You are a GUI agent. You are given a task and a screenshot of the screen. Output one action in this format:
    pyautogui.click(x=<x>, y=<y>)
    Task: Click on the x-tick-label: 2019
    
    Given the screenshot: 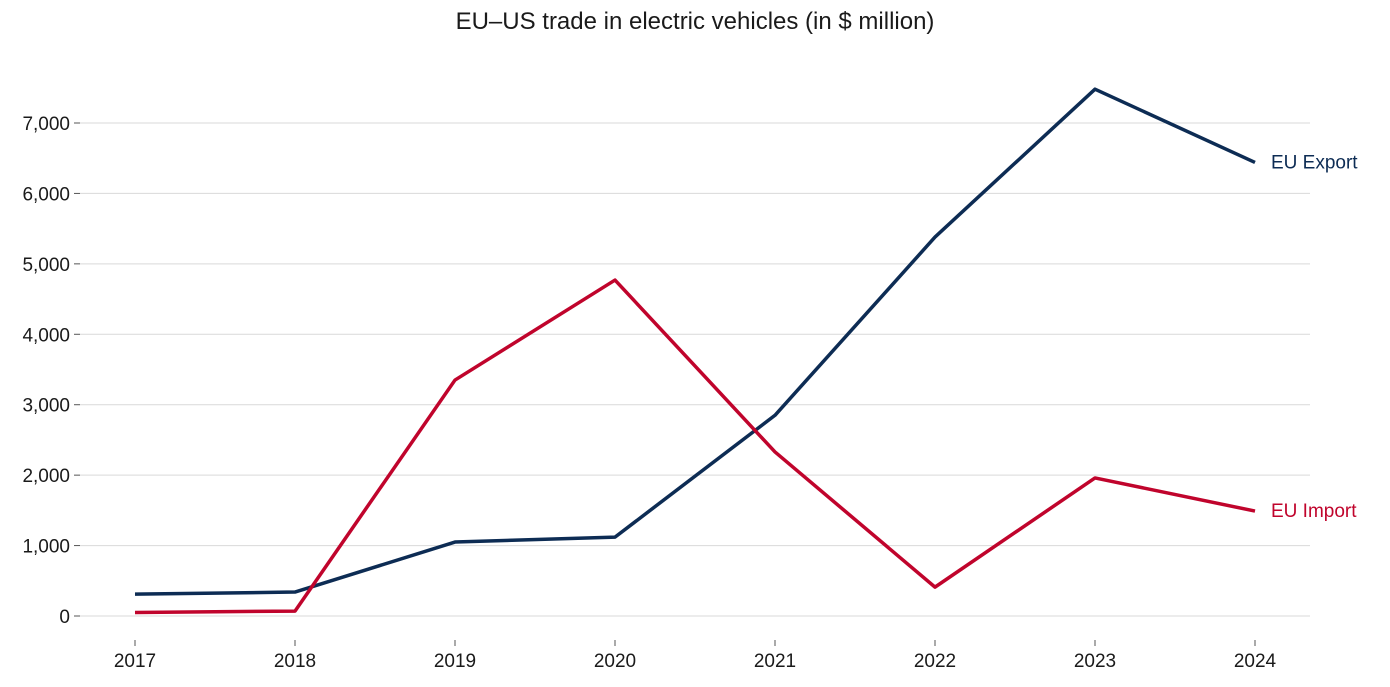 What is the action you would take?
    pyautogui.click(x=455, y=661)
    